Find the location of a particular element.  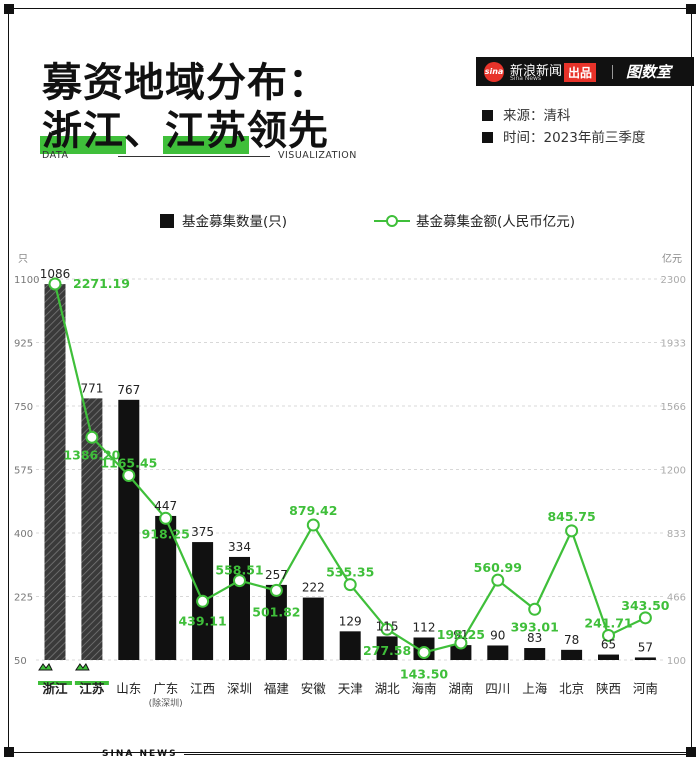

title-highlight-jiangsu: 江苏 is located at coordinates (206, 127).